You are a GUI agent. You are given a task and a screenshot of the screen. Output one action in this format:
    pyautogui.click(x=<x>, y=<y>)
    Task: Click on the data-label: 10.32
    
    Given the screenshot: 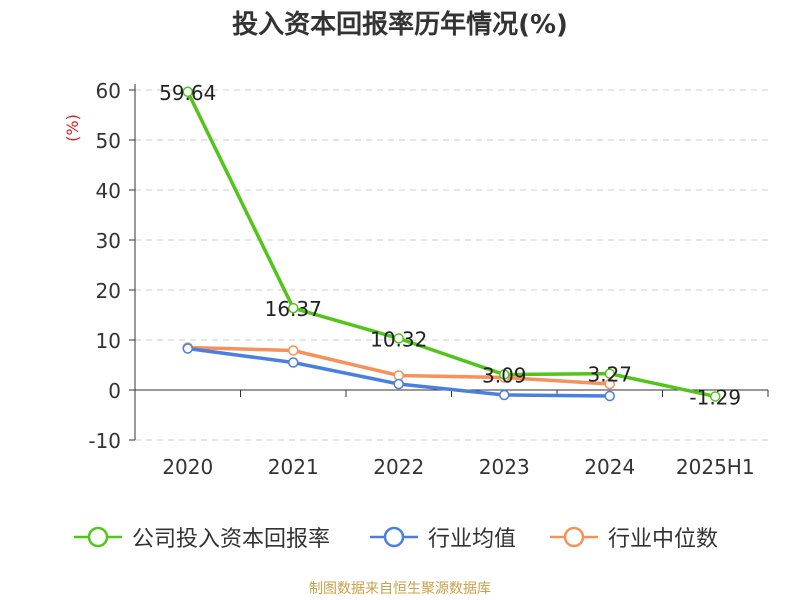 What is the action you would take?
    pyautogui.click(x=398, y=339)
    